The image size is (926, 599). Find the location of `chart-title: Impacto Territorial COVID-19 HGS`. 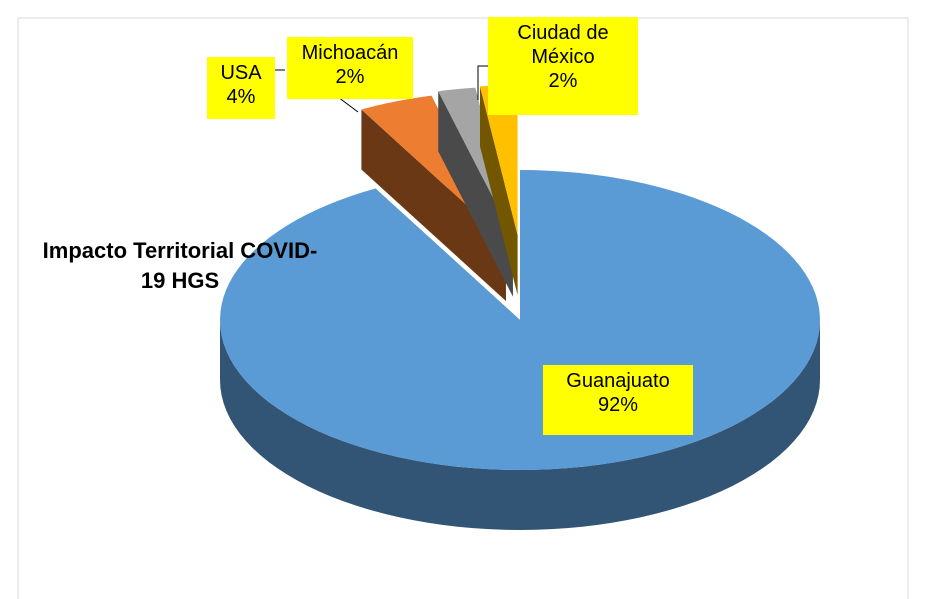

chart-title: Impacto Territorial COVID-19 HGS is located at coordinates (180, 265).